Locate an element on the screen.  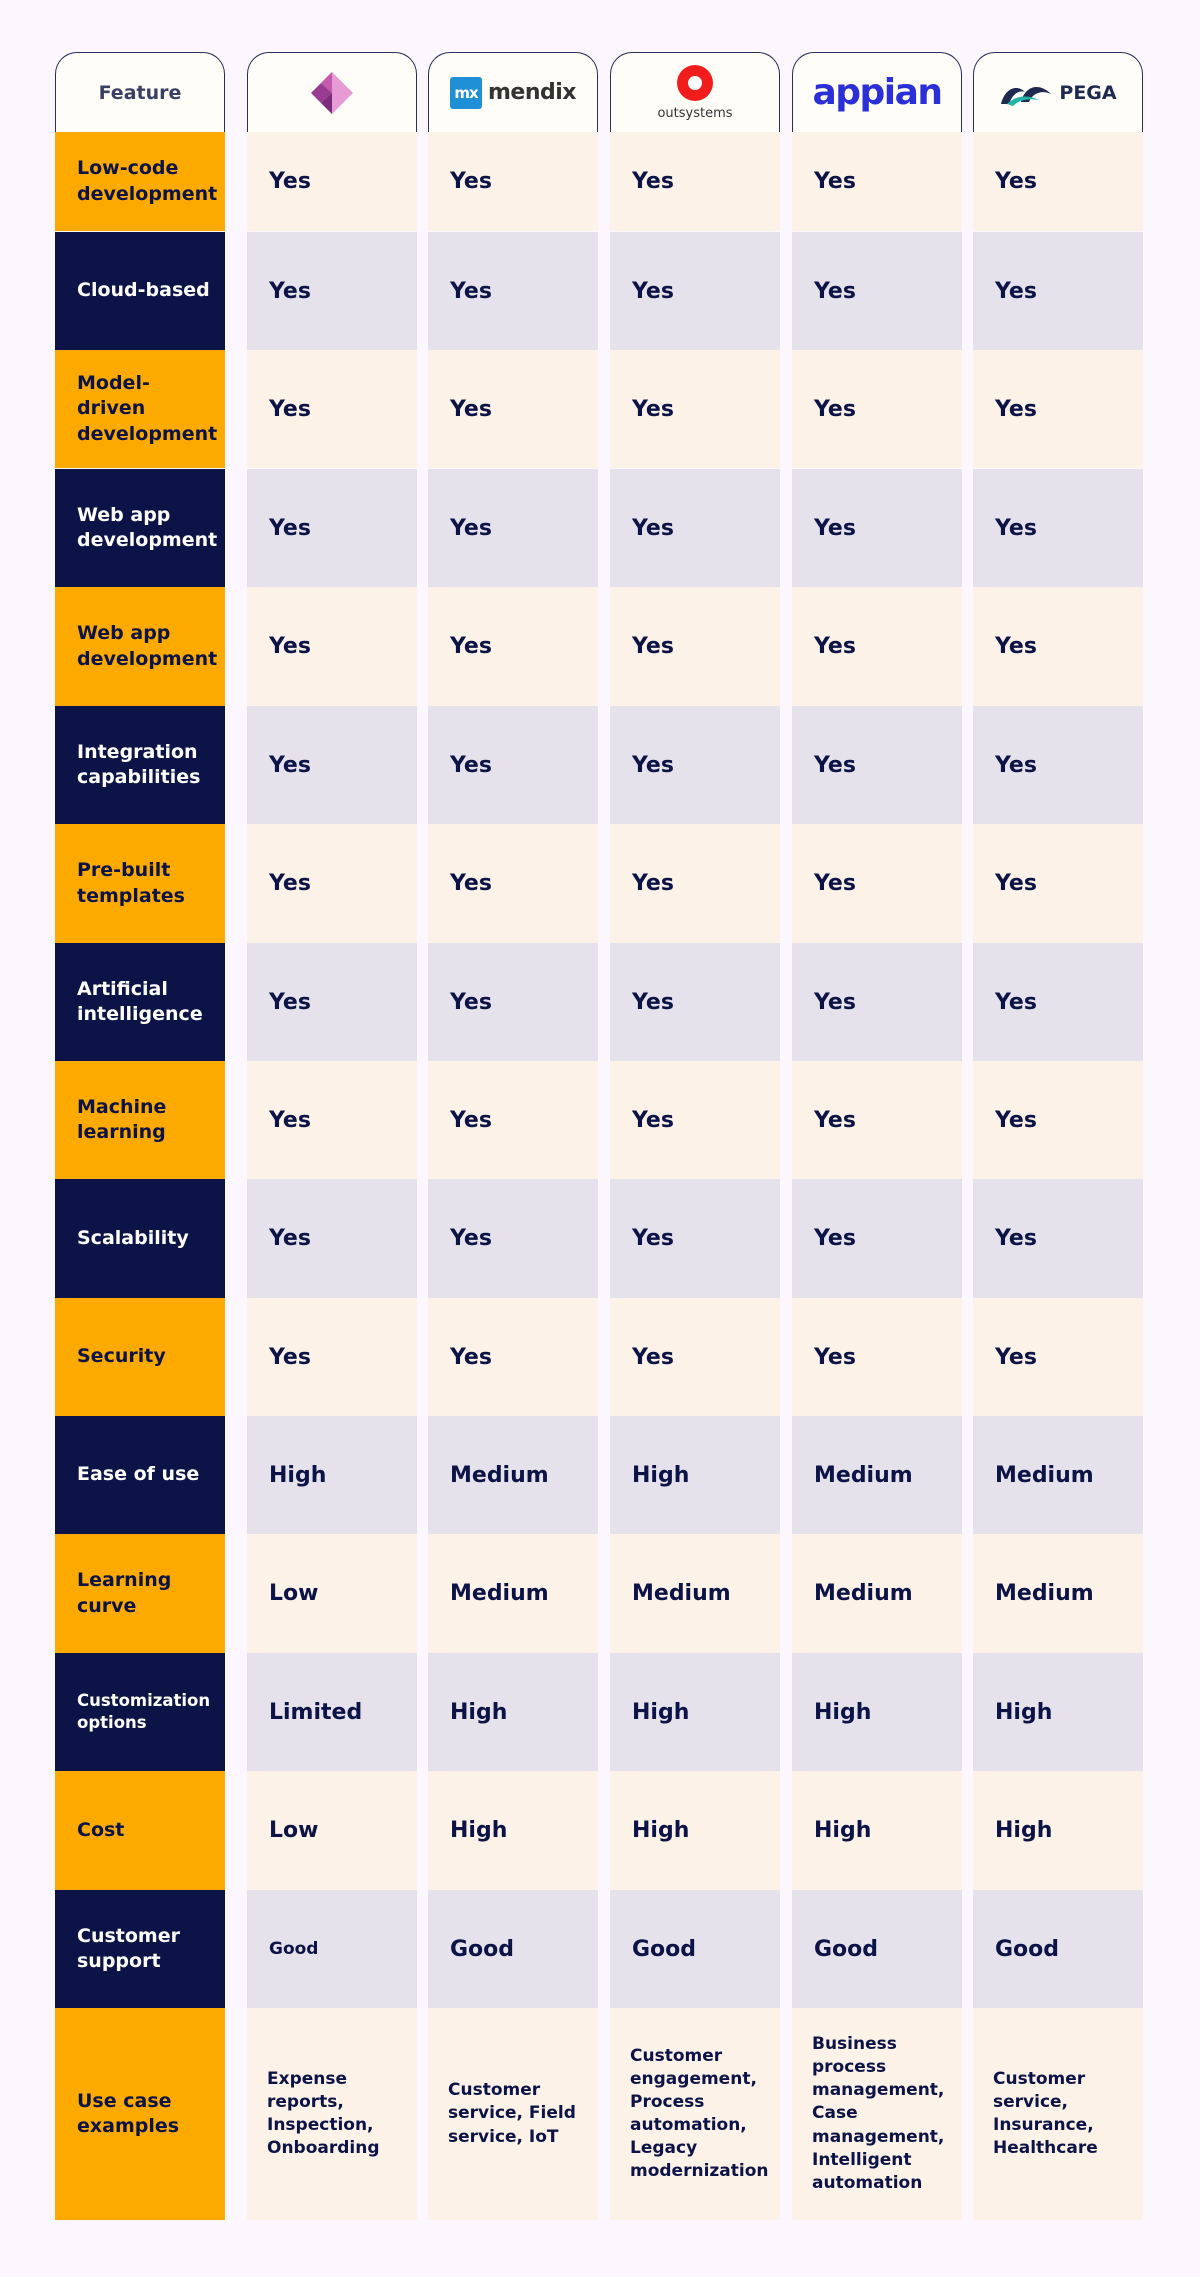
outsystems-wordmark: outsystems is located at coordinates (695, 113).